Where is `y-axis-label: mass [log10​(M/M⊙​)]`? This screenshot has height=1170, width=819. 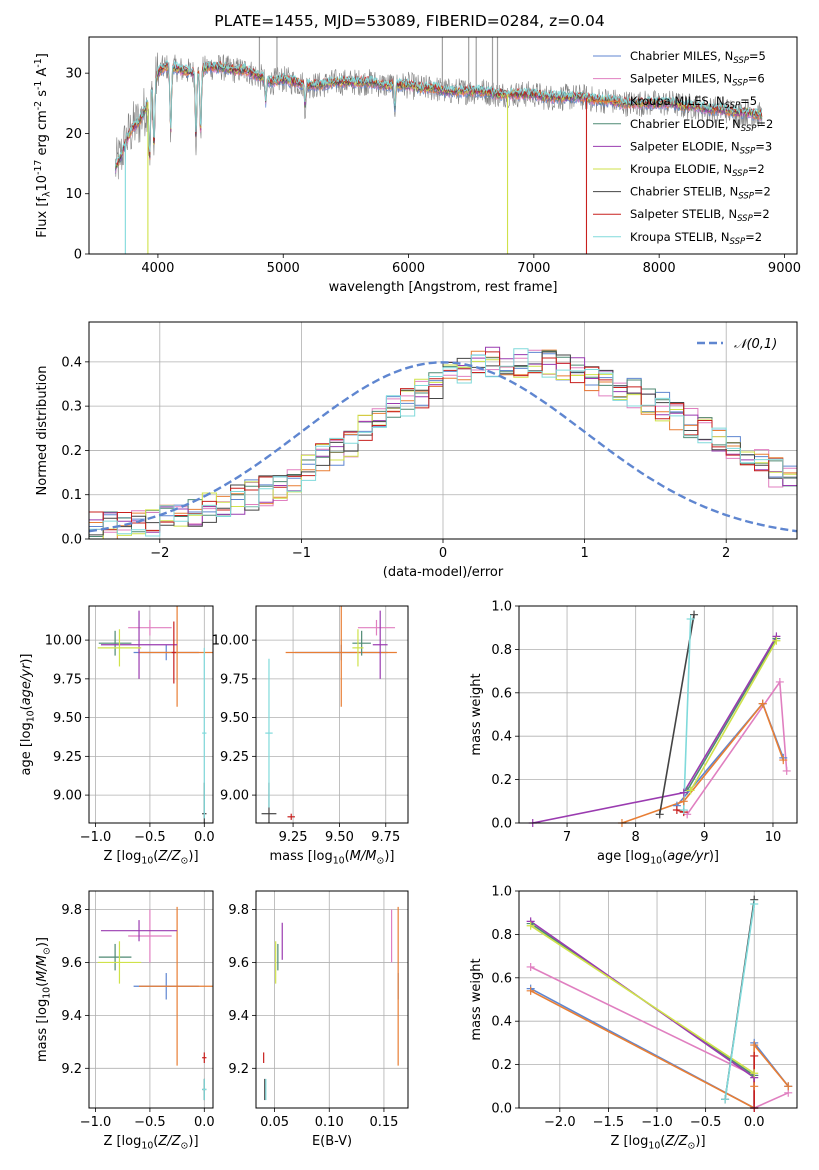
y-axis-label: mass [log10​(M/M⊙​)] is located at coordinates (43, 999).